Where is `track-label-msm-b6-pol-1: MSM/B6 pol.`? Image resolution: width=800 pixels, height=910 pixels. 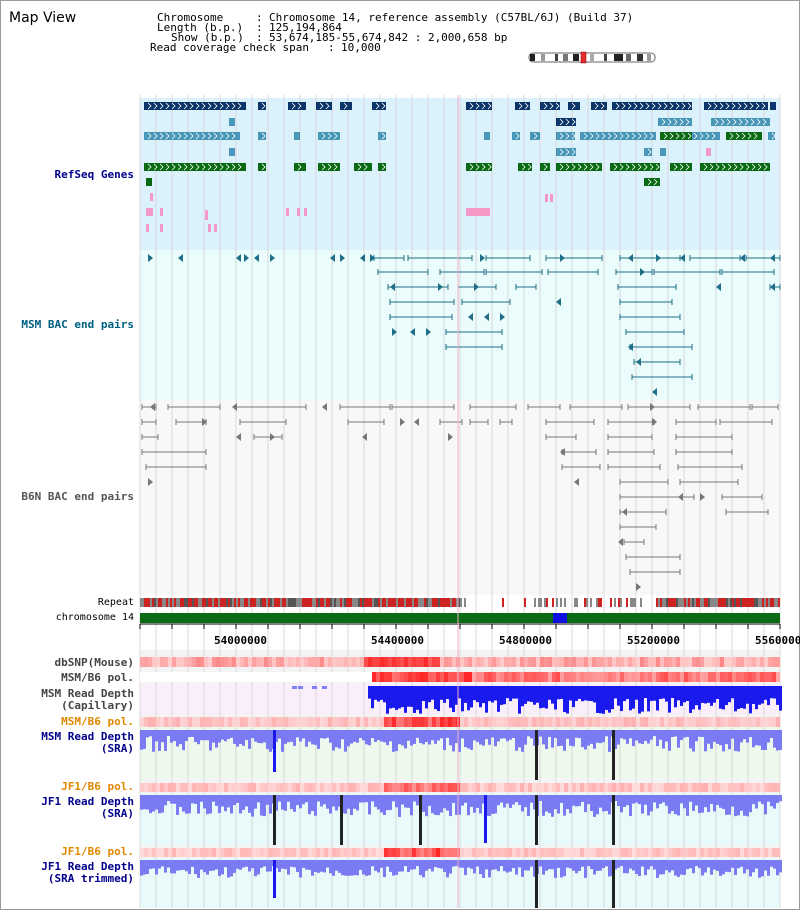 track-label-msm-b6-pol-1: MSM/B6 pol. is located at coordinates (97, 677).